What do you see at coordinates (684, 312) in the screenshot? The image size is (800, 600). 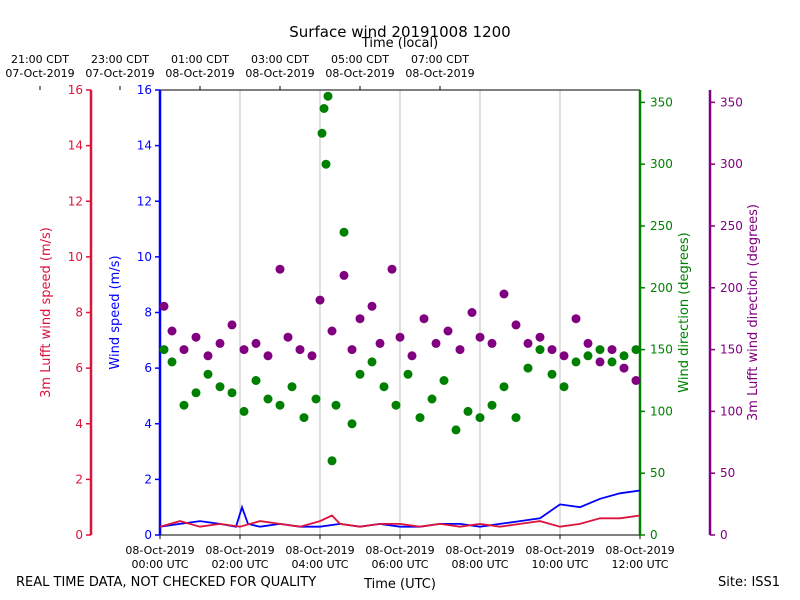 I see `wind-dir-axis-label: Wind direction (degrees)` at bounding box center [684, 312].